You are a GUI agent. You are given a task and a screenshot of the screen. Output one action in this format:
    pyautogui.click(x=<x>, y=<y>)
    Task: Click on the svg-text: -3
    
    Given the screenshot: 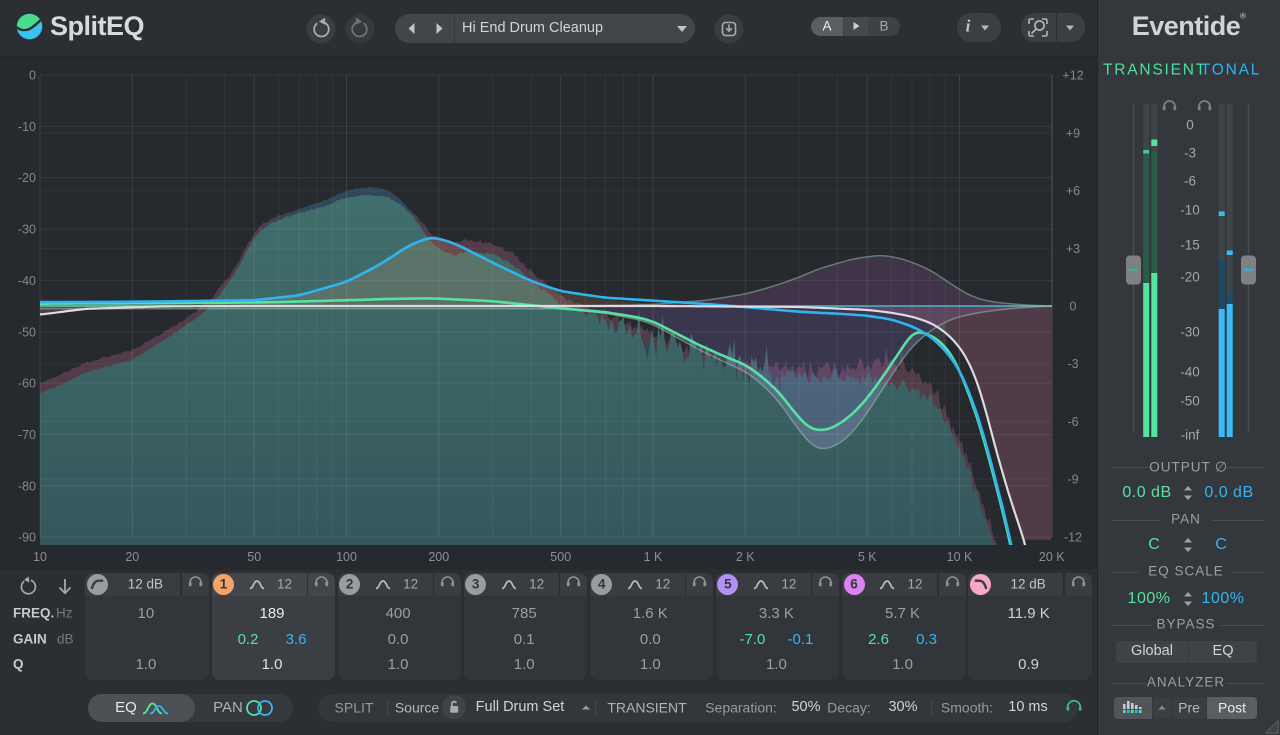 What is the action you would take?
    pyautogui.click(x=1072, y=364)
    